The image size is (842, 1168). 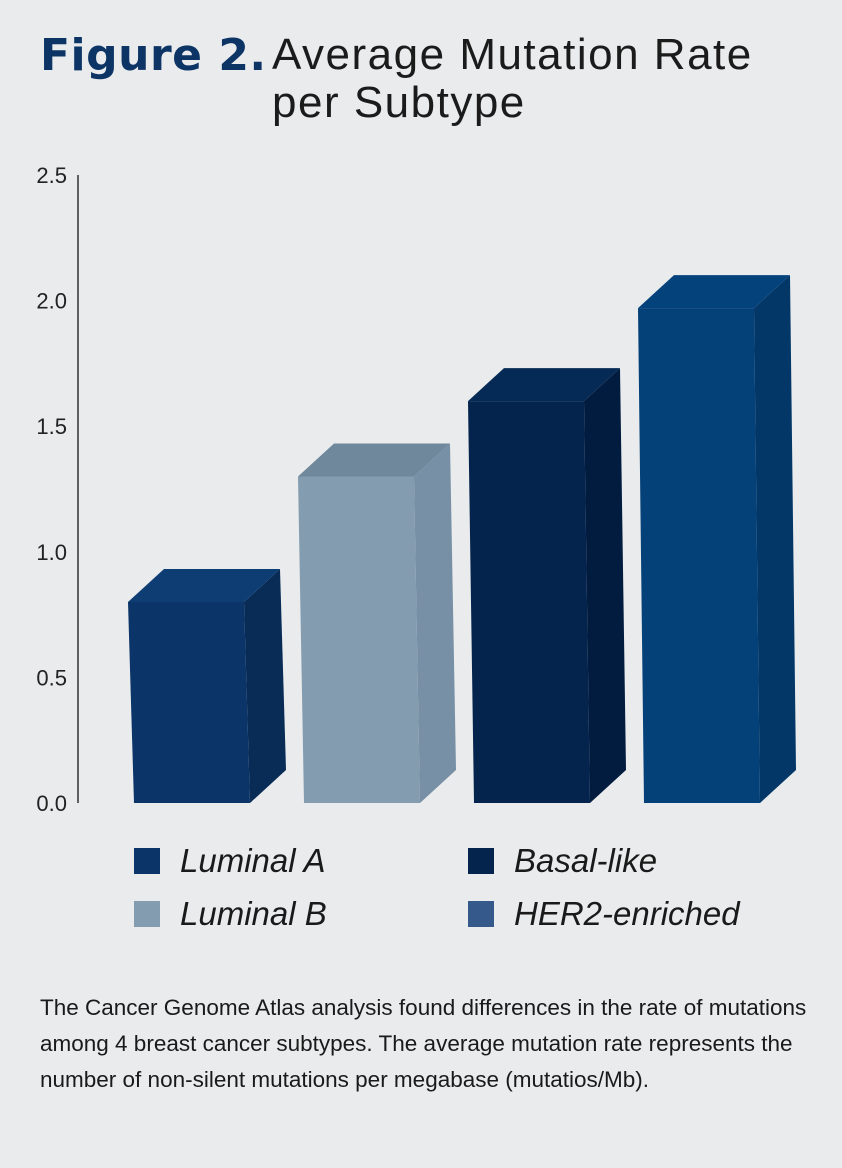 I want to click on legend-item-luminal-b: Luminal B, so click(x=230, y=914).